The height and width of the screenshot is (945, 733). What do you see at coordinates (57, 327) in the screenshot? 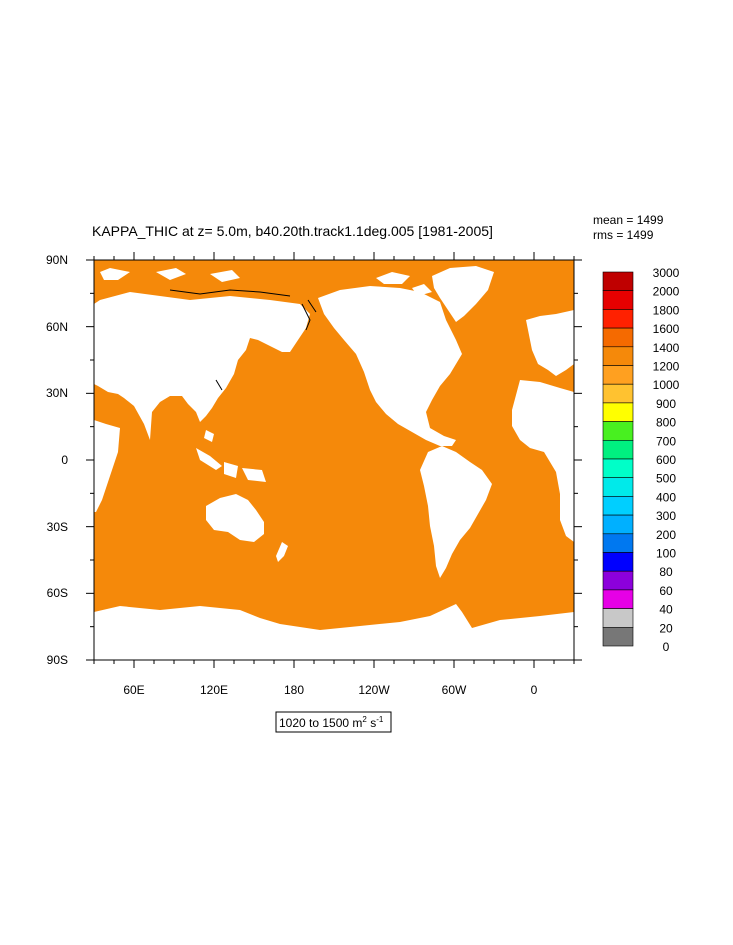
I see `lat-label: 60N` at bounding box center [57, 327].